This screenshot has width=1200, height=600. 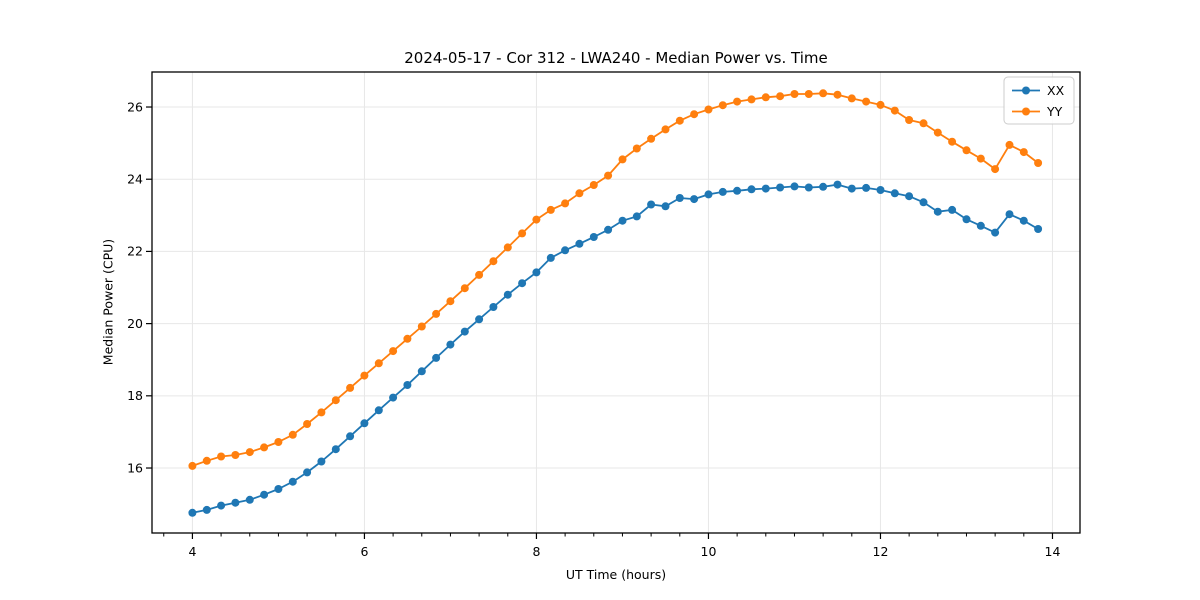 I want to click on x-tick-label: 4, so click(x=192, y=551).